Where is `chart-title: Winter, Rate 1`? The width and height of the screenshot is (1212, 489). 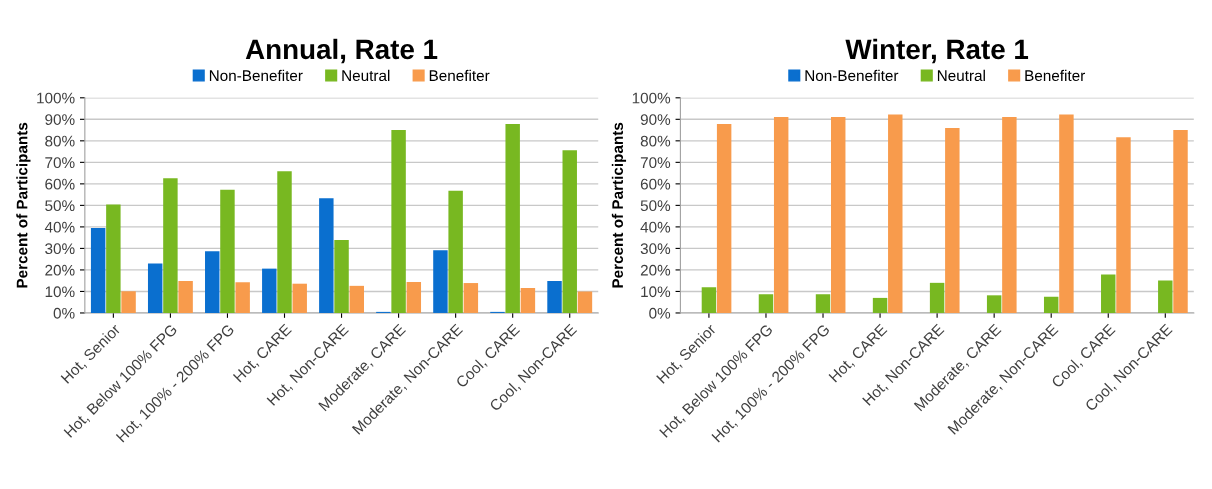
chart-title: Winter, Rate 1 is located at coordinates (937, 51).